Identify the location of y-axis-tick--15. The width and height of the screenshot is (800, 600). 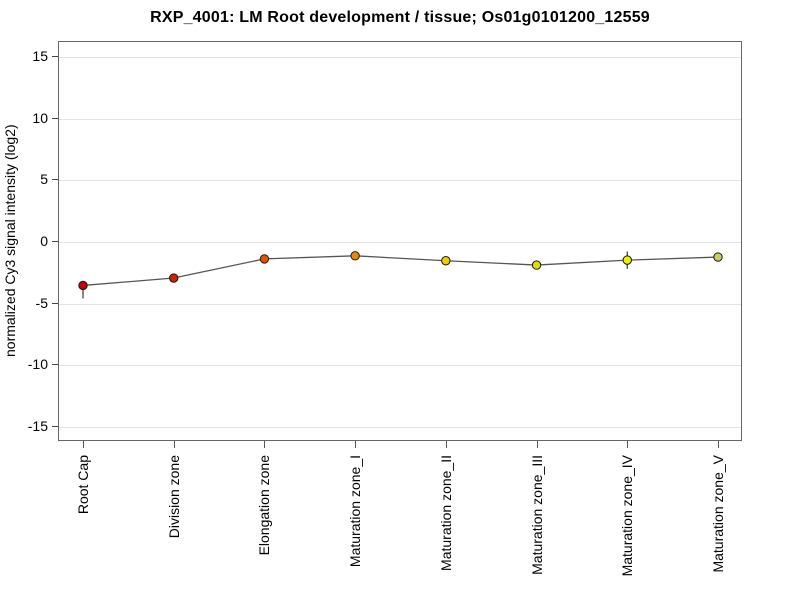
(55, 427).